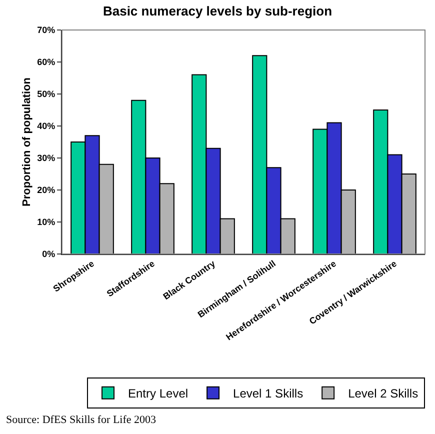 This screenshot has width=435, height=434. What do you see at coordinates (158, 393) in the screenshot?
I see `legend-label: Entry Level` at bounding box center [158, 393].